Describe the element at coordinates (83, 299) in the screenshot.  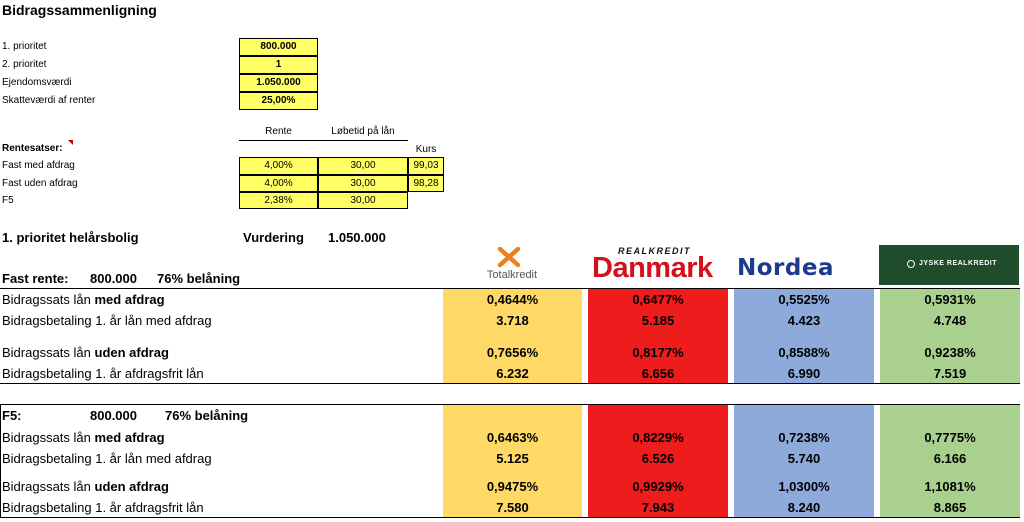
I see `fast-row-1-label: Bidragssats lån med afdrag` at that location.